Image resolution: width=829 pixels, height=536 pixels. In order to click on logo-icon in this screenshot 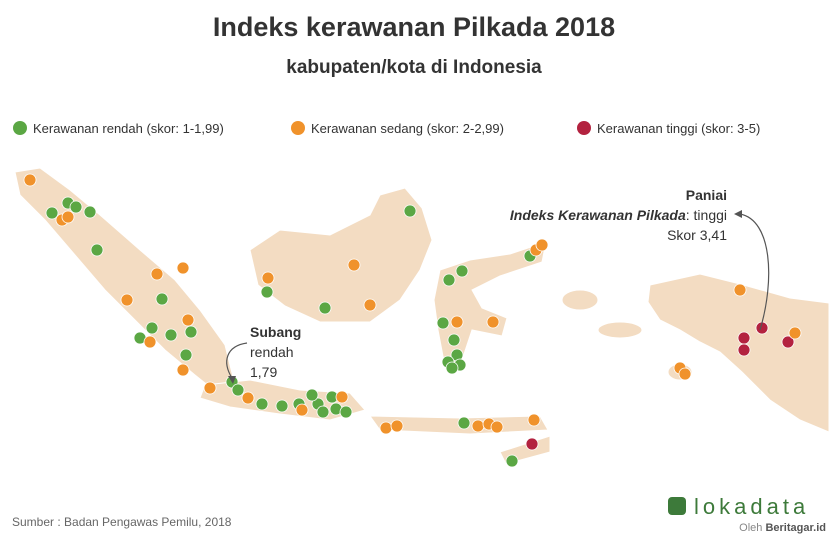, I will do `click(677, 506)`.